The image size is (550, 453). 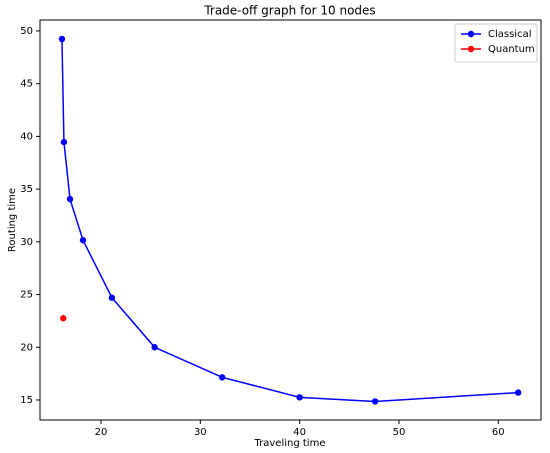 What do you see at coordinates (26, 31) in the screenshot?
I see `y-tick-label: 50` at bounding box center [26, 31].